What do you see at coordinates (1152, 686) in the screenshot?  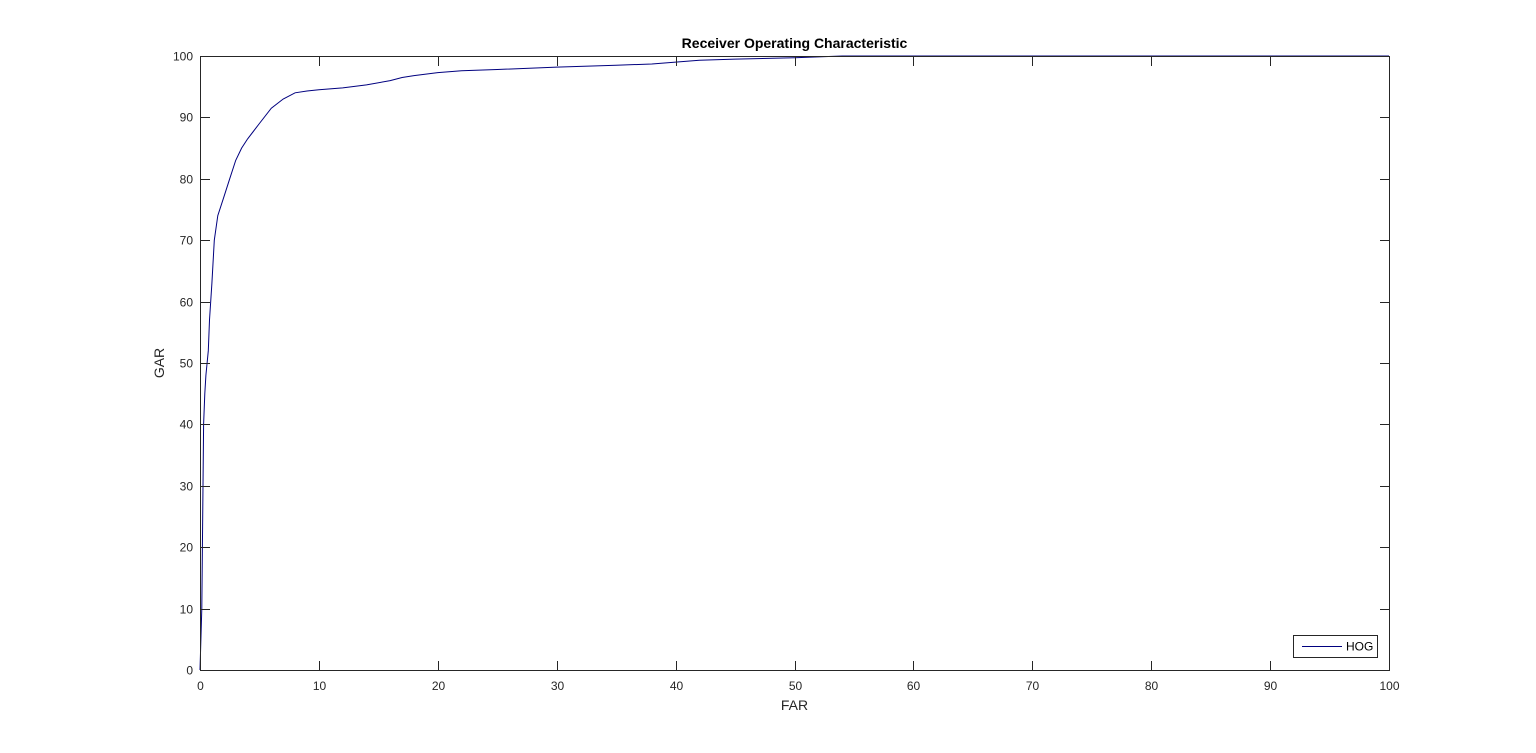 I see `x-tick-label: 80` at bounding box center [1152, 686].